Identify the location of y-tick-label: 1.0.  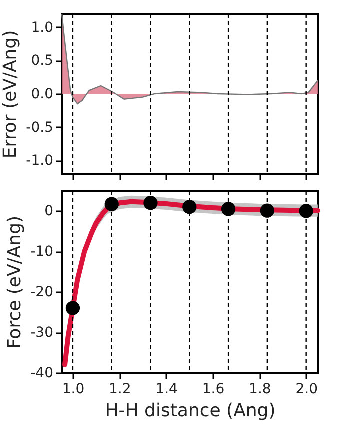
(42, 28).